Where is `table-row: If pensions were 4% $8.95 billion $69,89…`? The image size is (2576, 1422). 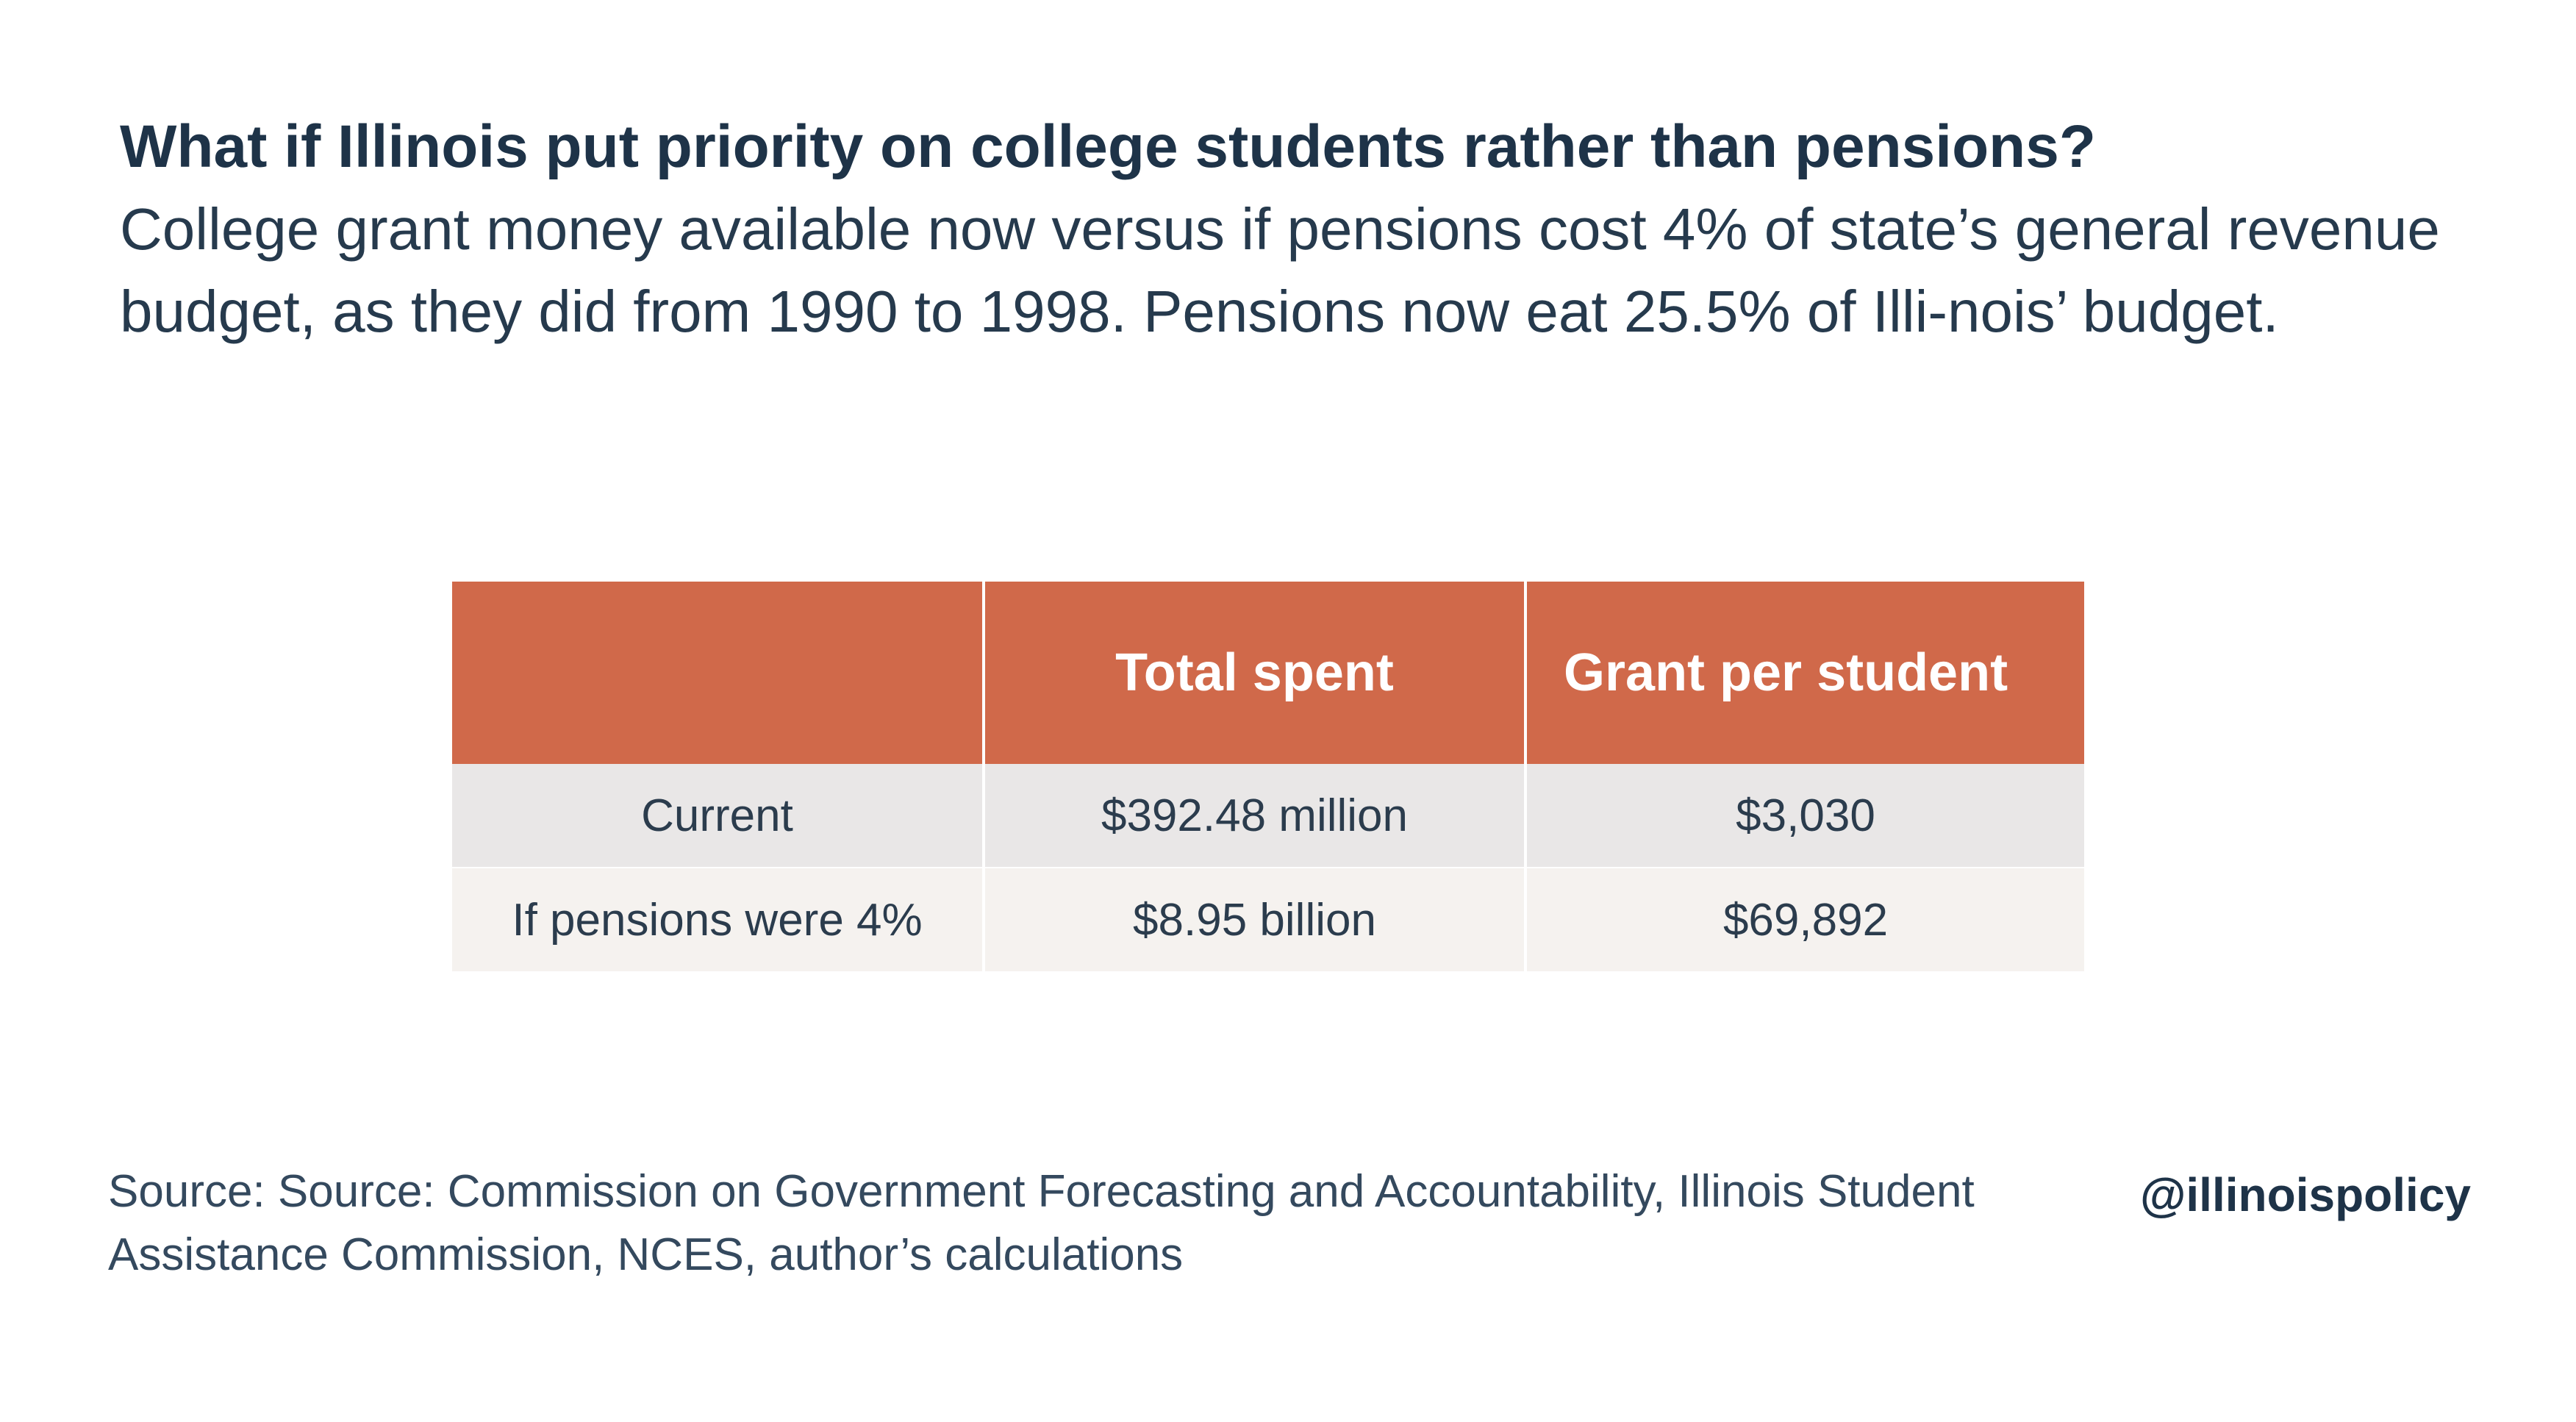 table-row: If pensions were 4% $8.95 billion $69,89… is located at coordinates (1268, 919).